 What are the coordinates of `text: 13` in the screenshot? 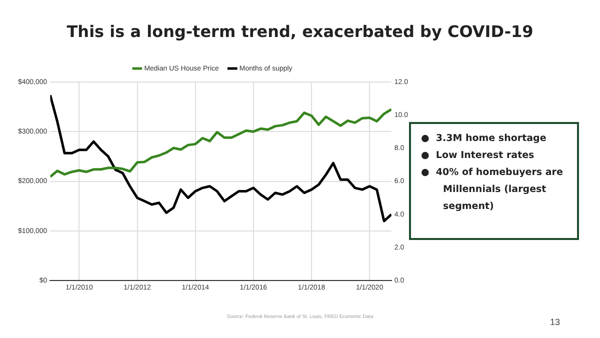 It's located at (555, 322).